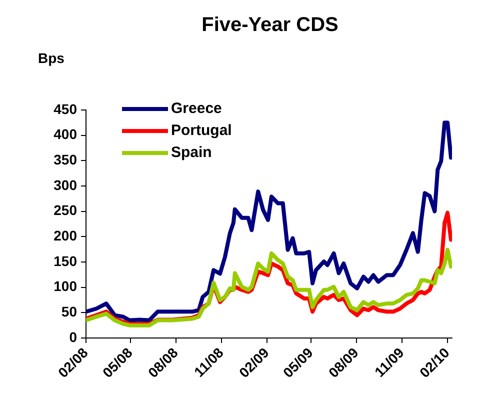 This screenshot has height=412, width=491. I want to click on legend-label: Portugal, so click(201, 131).